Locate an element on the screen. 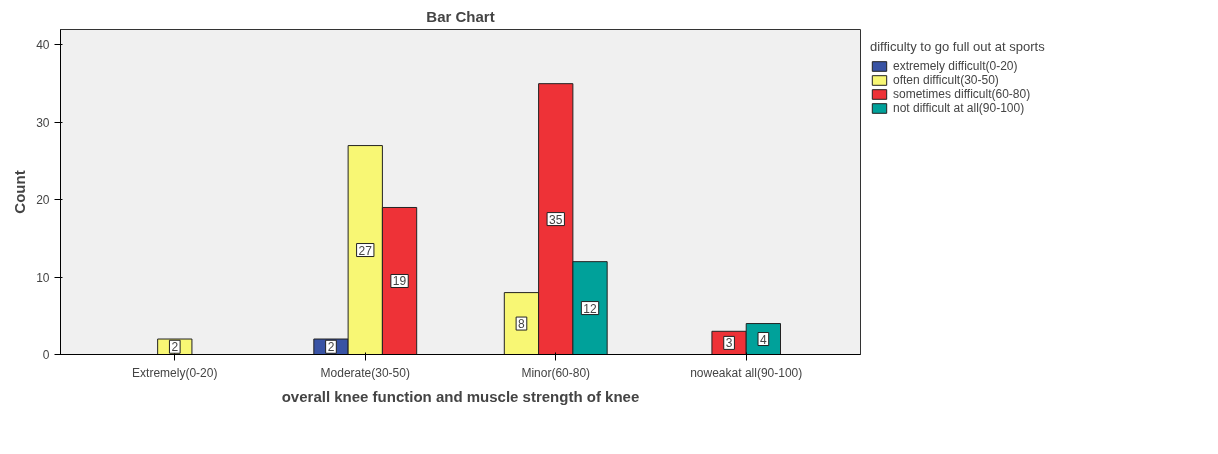 This screenshot has width=1218, height=454. x-axis-title: overall knee function and muscle strength of knee is located at coordinates (460, 396).